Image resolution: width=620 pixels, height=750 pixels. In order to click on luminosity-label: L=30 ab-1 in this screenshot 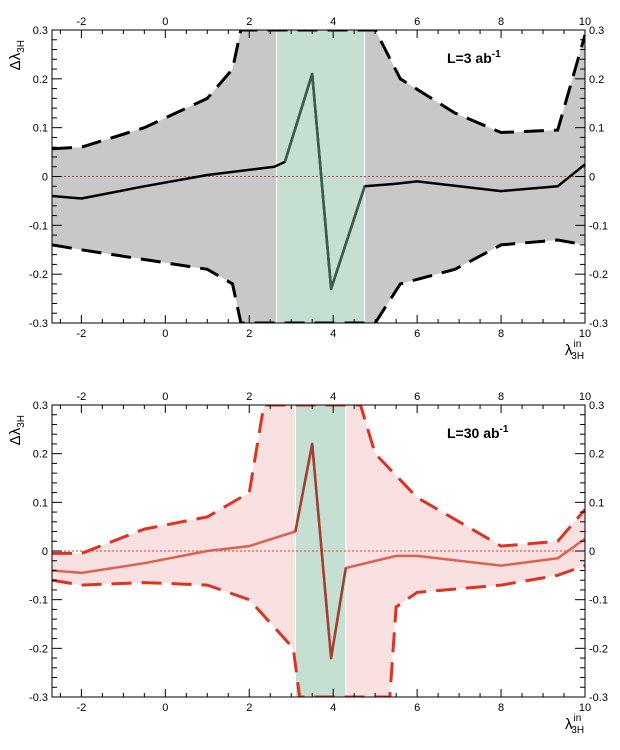, I will do `click(478, 432)`.